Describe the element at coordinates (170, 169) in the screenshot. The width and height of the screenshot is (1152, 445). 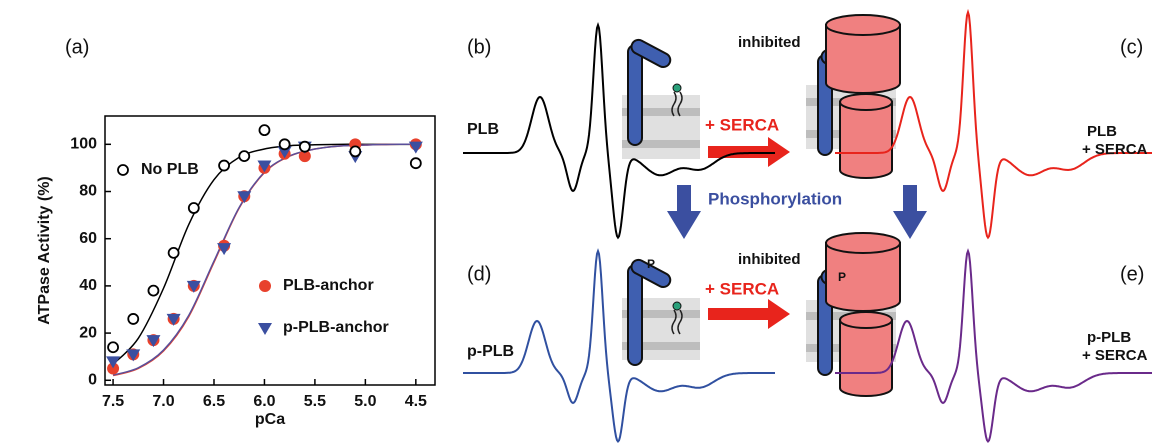
I see `legend-label: No PLB` at that location.